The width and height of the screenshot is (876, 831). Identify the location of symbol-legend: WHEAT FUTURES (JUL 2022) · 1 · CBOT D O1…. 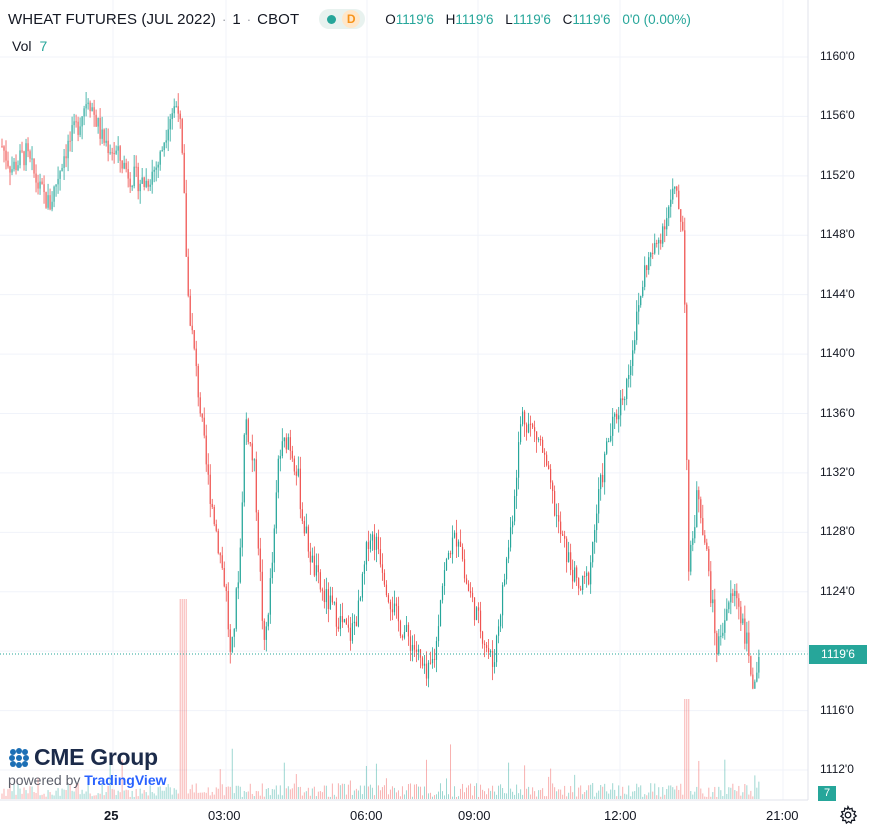
(353, 19).